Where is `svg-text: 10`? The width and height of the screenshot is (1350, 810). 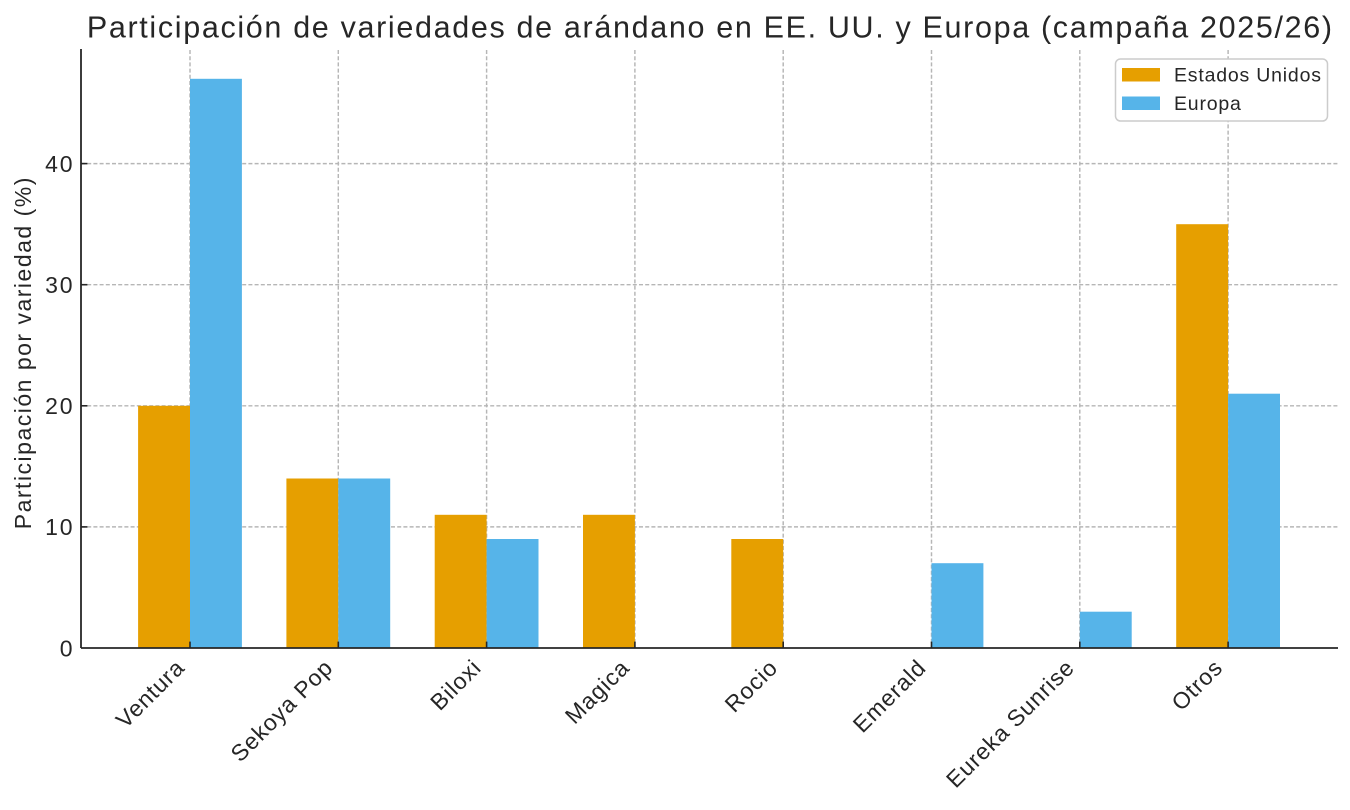
svg-text: 10 is located at coordinates (59, 527).